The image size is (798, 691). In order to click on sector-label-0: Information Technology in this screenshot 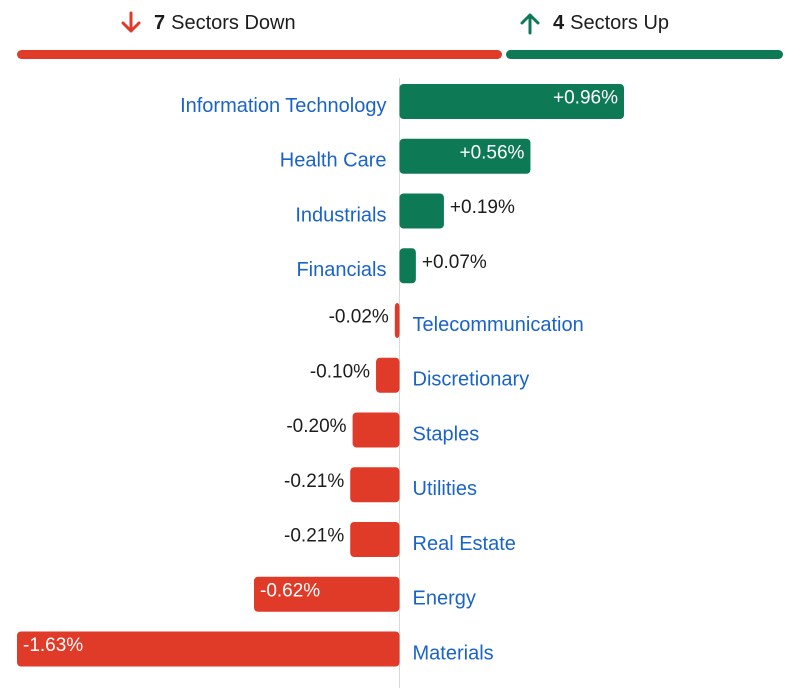, I will do `click(283, 106)`.